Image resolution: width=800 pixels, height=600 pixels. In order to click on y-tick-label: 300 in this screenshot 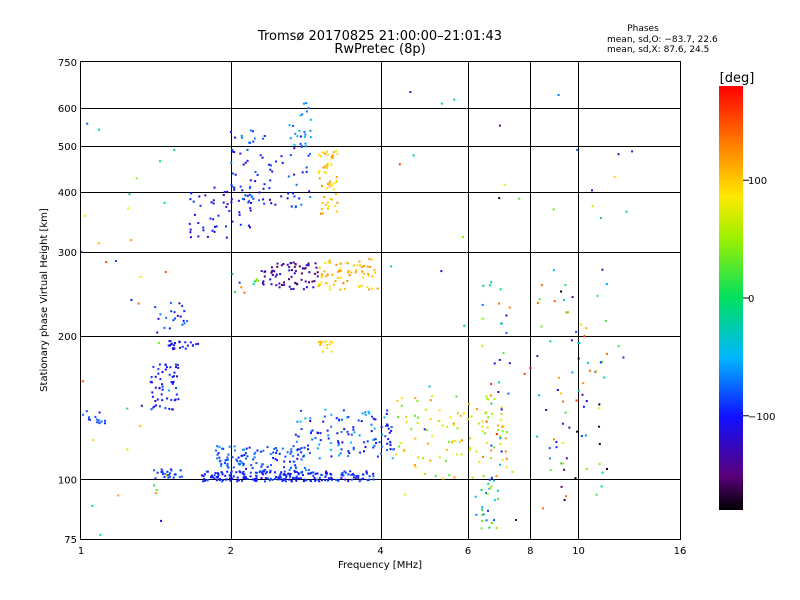, I will do `click(67, 253)`.